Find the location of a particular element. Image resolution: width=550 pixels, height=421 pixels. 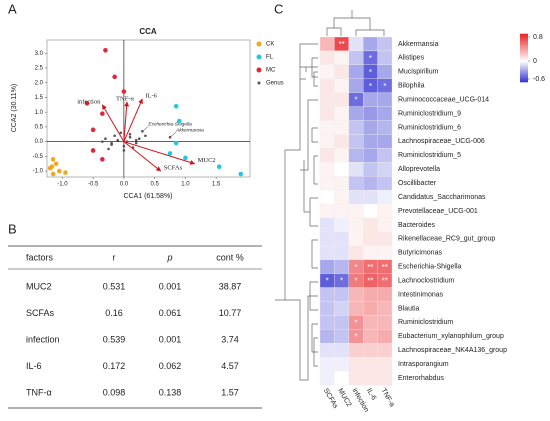

row-label: Ruminiclostridium_6 is located at coordinates (429, 127).